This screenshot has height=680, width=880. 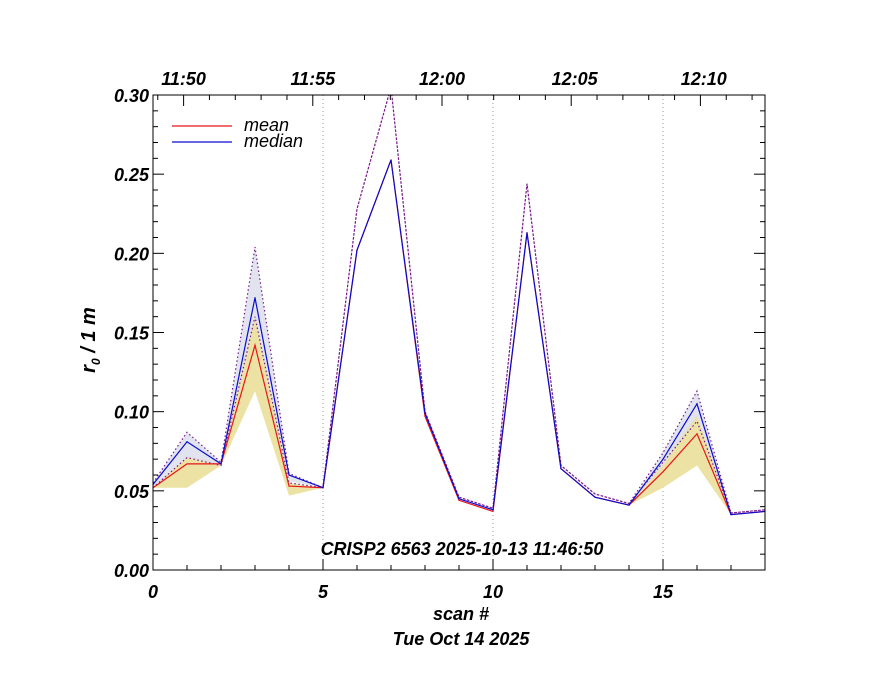 What do you see at coordinates (183, 79) in the screenshot?
I see `top-tick-label-0: 11:50` at bounding box center [183, 79].